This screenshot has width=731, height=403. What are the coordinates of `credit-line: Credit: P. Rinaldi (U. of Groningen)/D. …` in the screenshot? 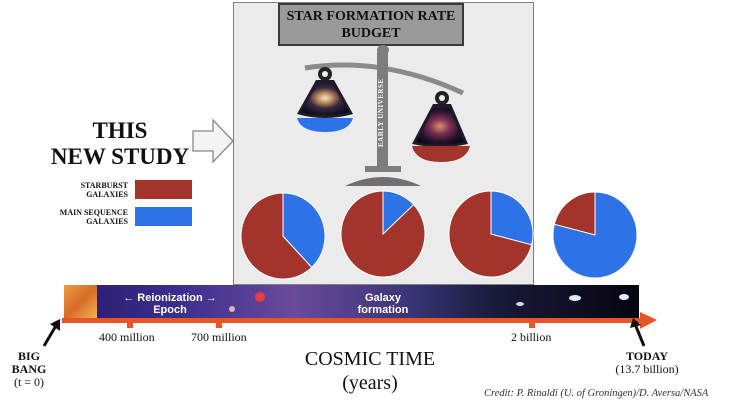 It's located at (596, 393).